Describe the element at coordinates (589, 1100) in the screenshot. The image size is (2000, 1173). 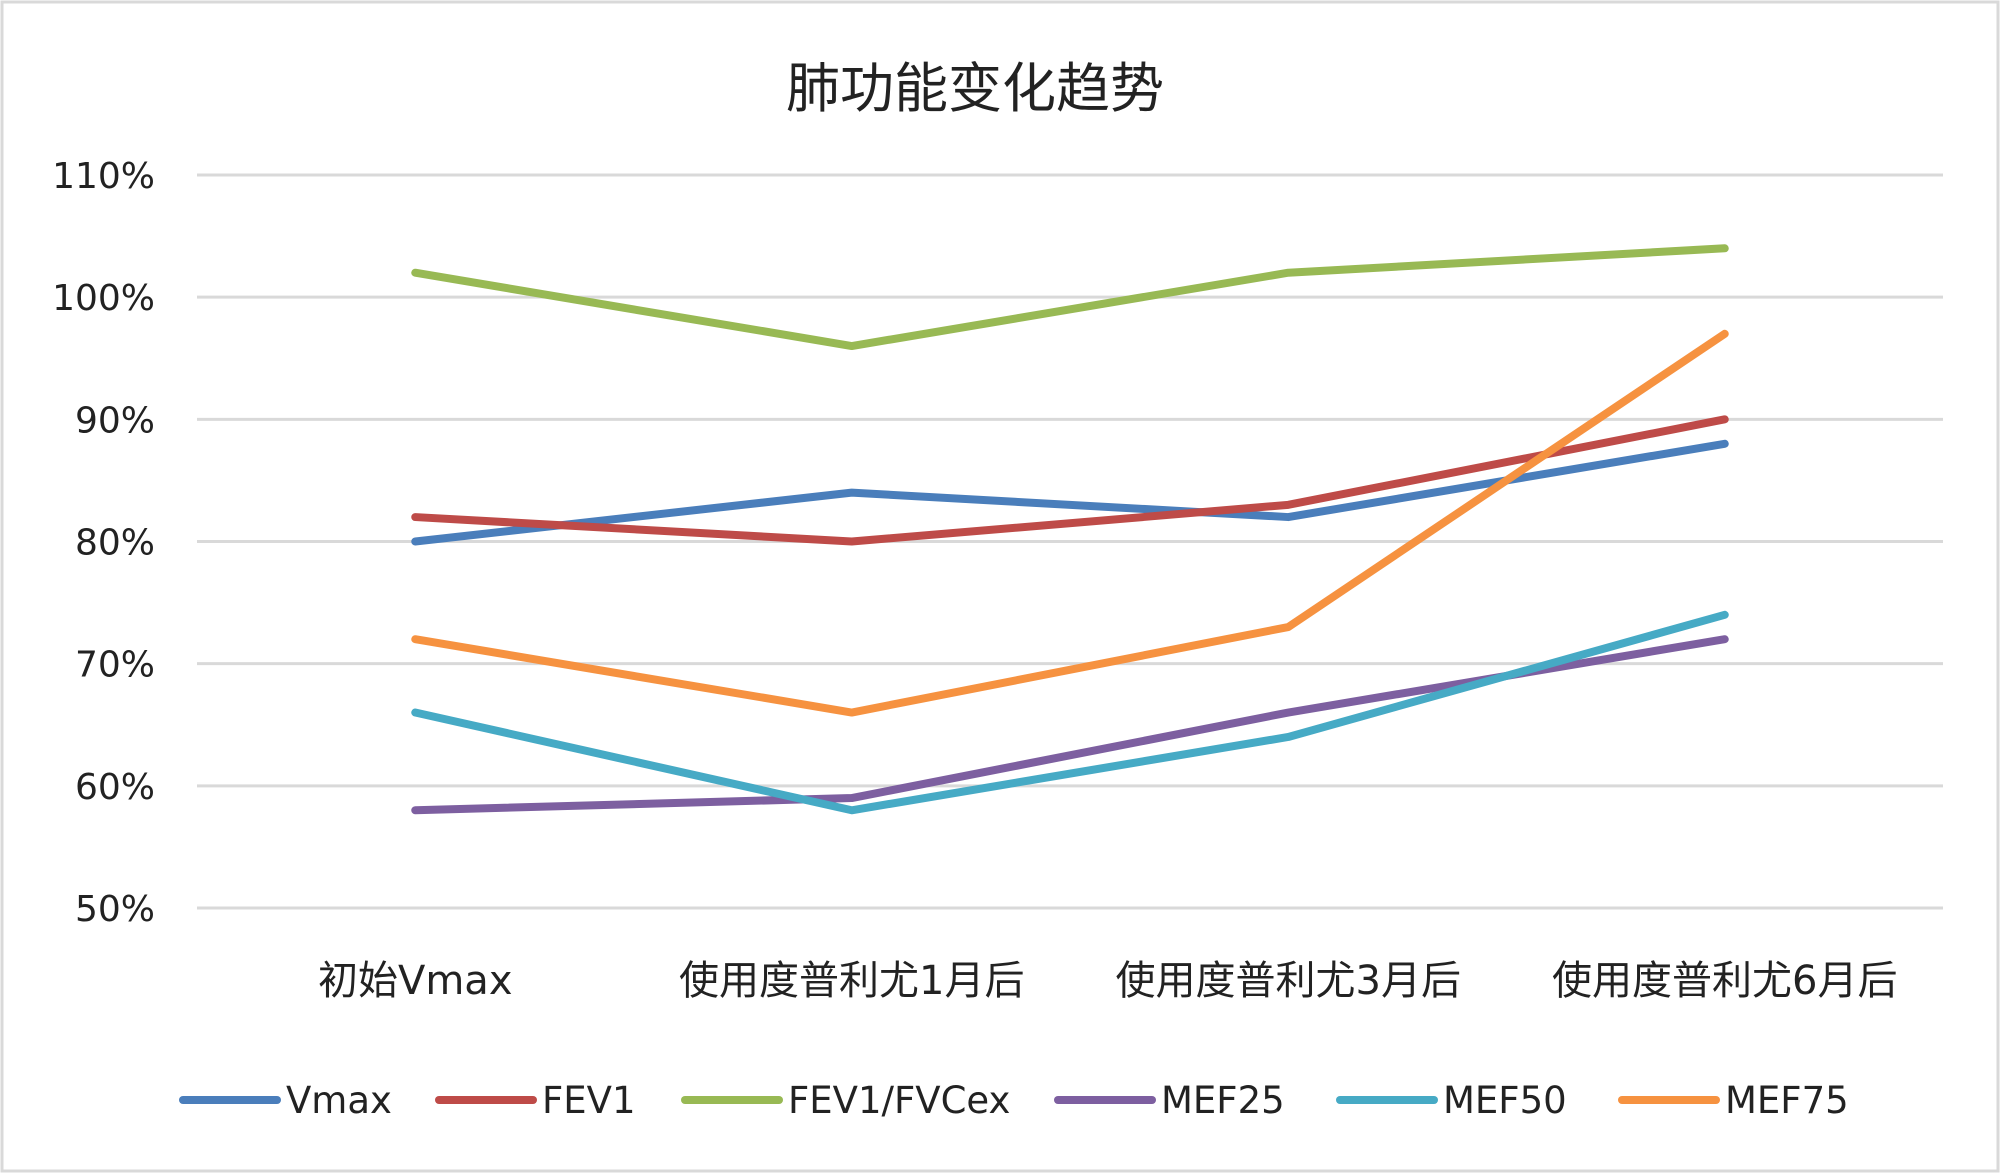
I see `legend-label: FEV1` at that location.